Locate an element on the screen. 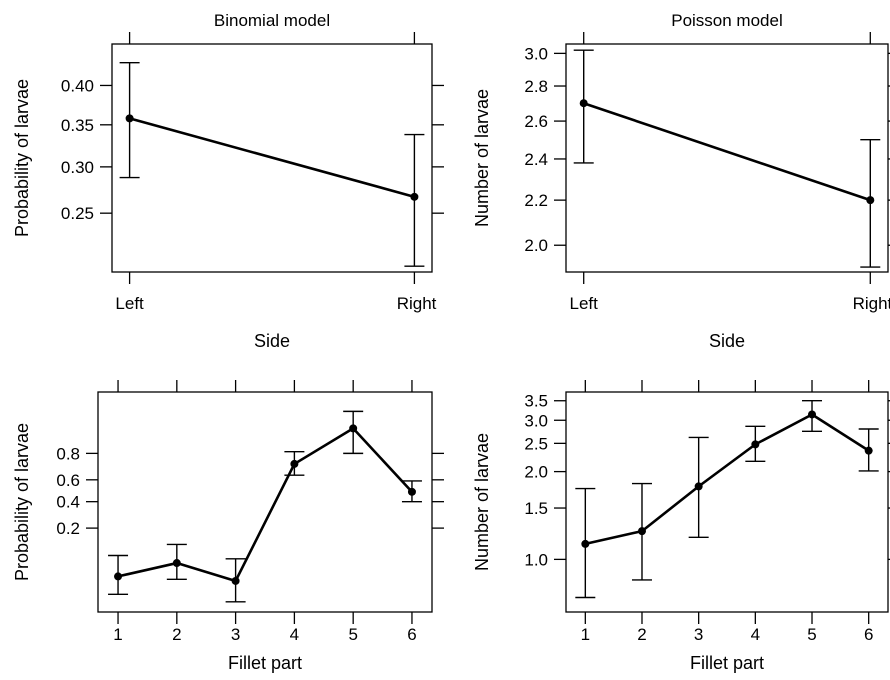  y-tick-label: 2.2 is located at coordinates (536, 200).